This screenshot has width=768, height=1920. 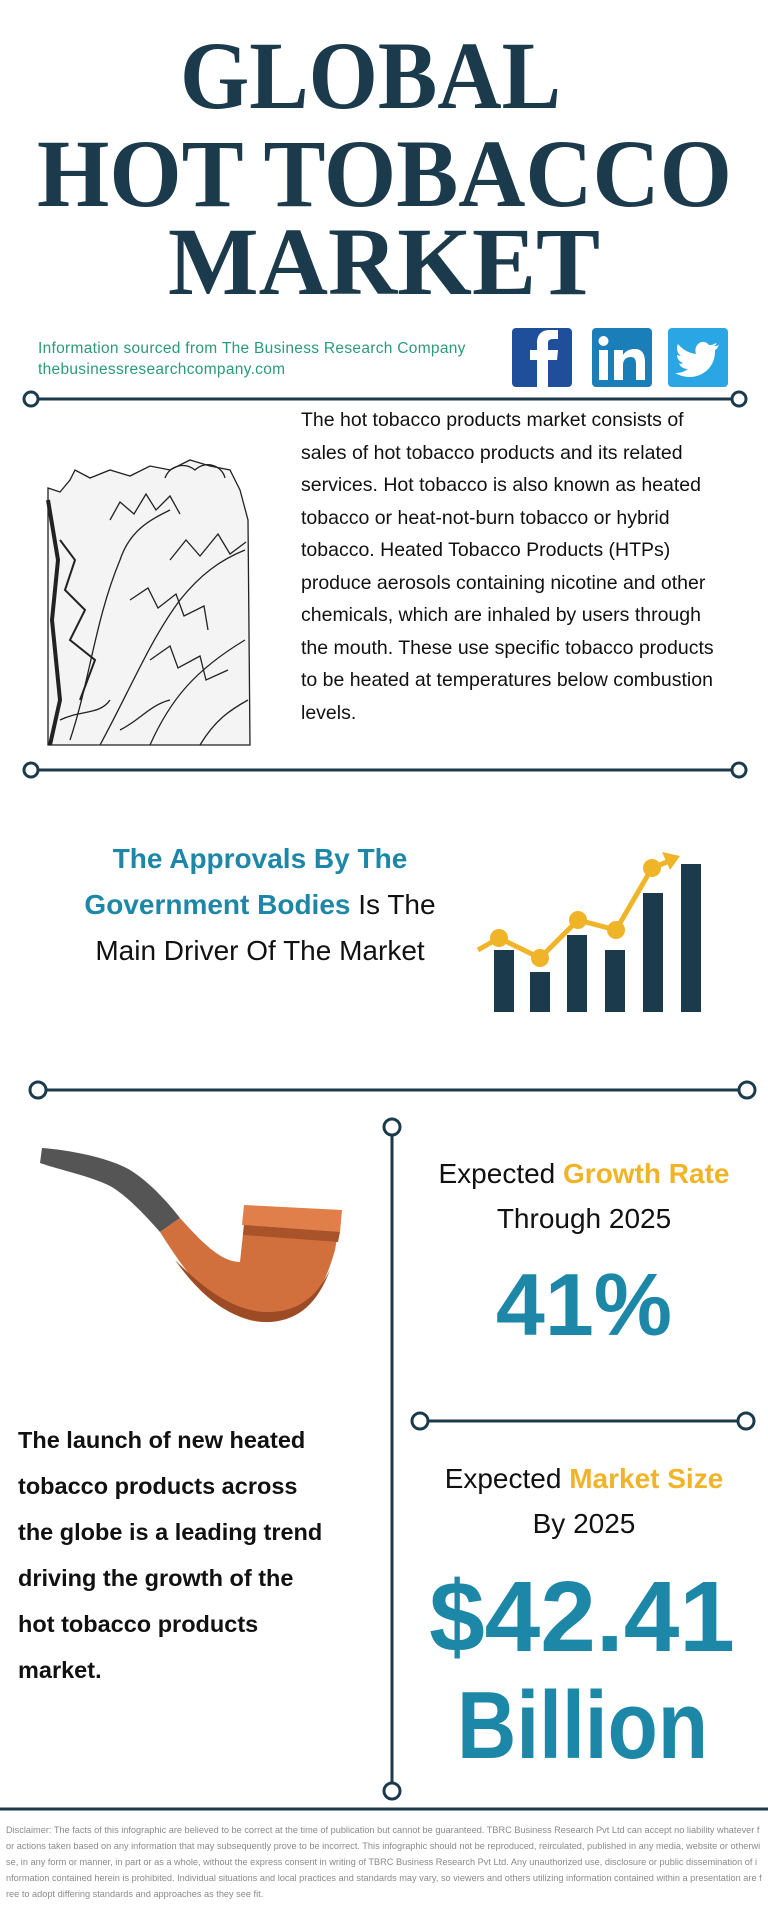 I want to click on pipe-illustration, so click(x=191, y=1235).